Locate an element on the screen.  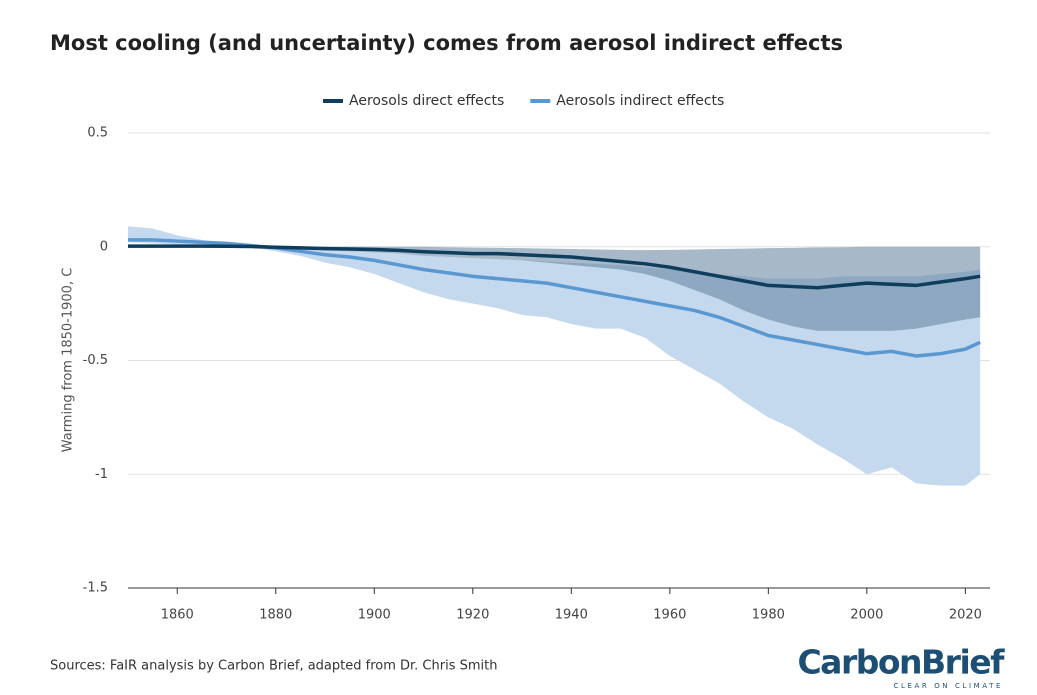
line is located at coordinates (554, 267).